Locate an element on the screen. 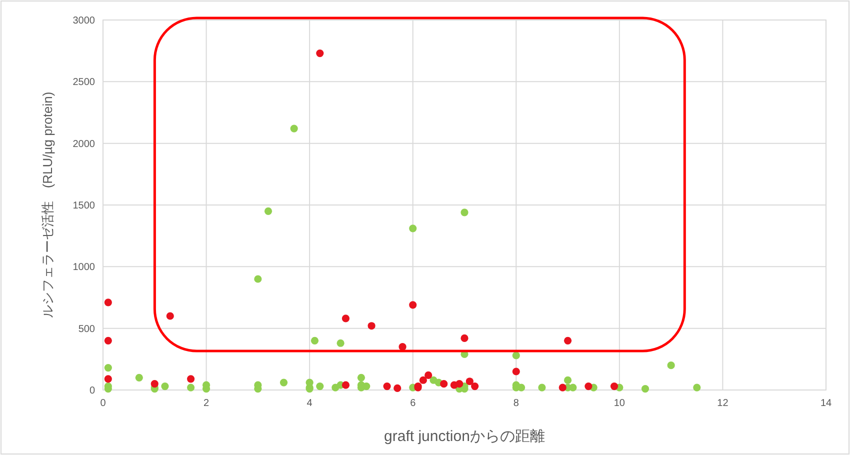 Image resolution: width=850 pixels, height=455 pixels. y-tick-label: 1500 is located at coordinates (84, 206).